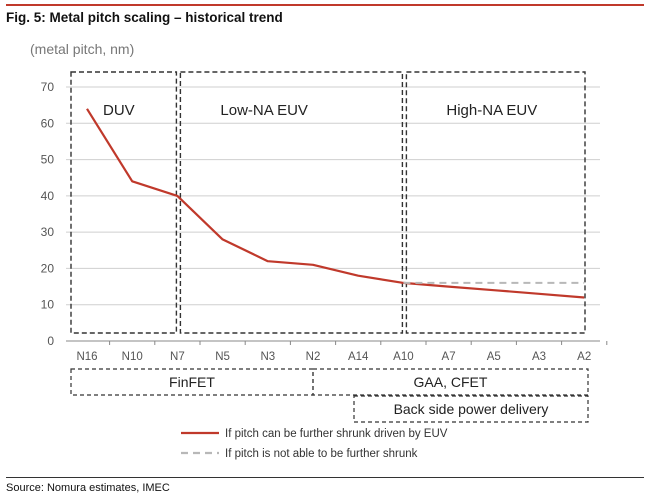  Describe the element at coordinates (494, 357) in the screenshot. I see `x-tick-label: A5` at that location.